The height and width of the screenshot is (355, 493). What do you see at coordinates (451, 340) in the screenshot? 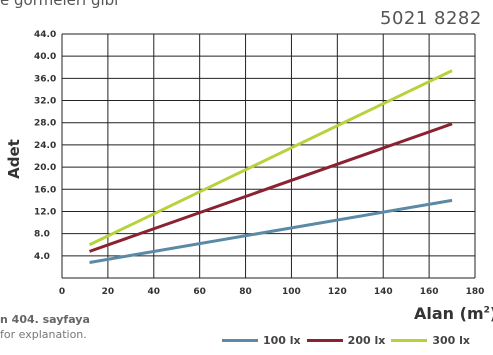
I see `legend-label: 300 lx` at bounding box center [451, 340].